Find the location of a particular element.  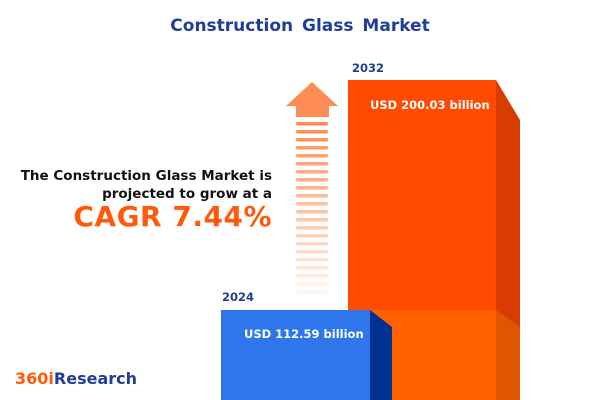

lead-line-1: The Construction Glass Market is is located at coordinates (146, 176).